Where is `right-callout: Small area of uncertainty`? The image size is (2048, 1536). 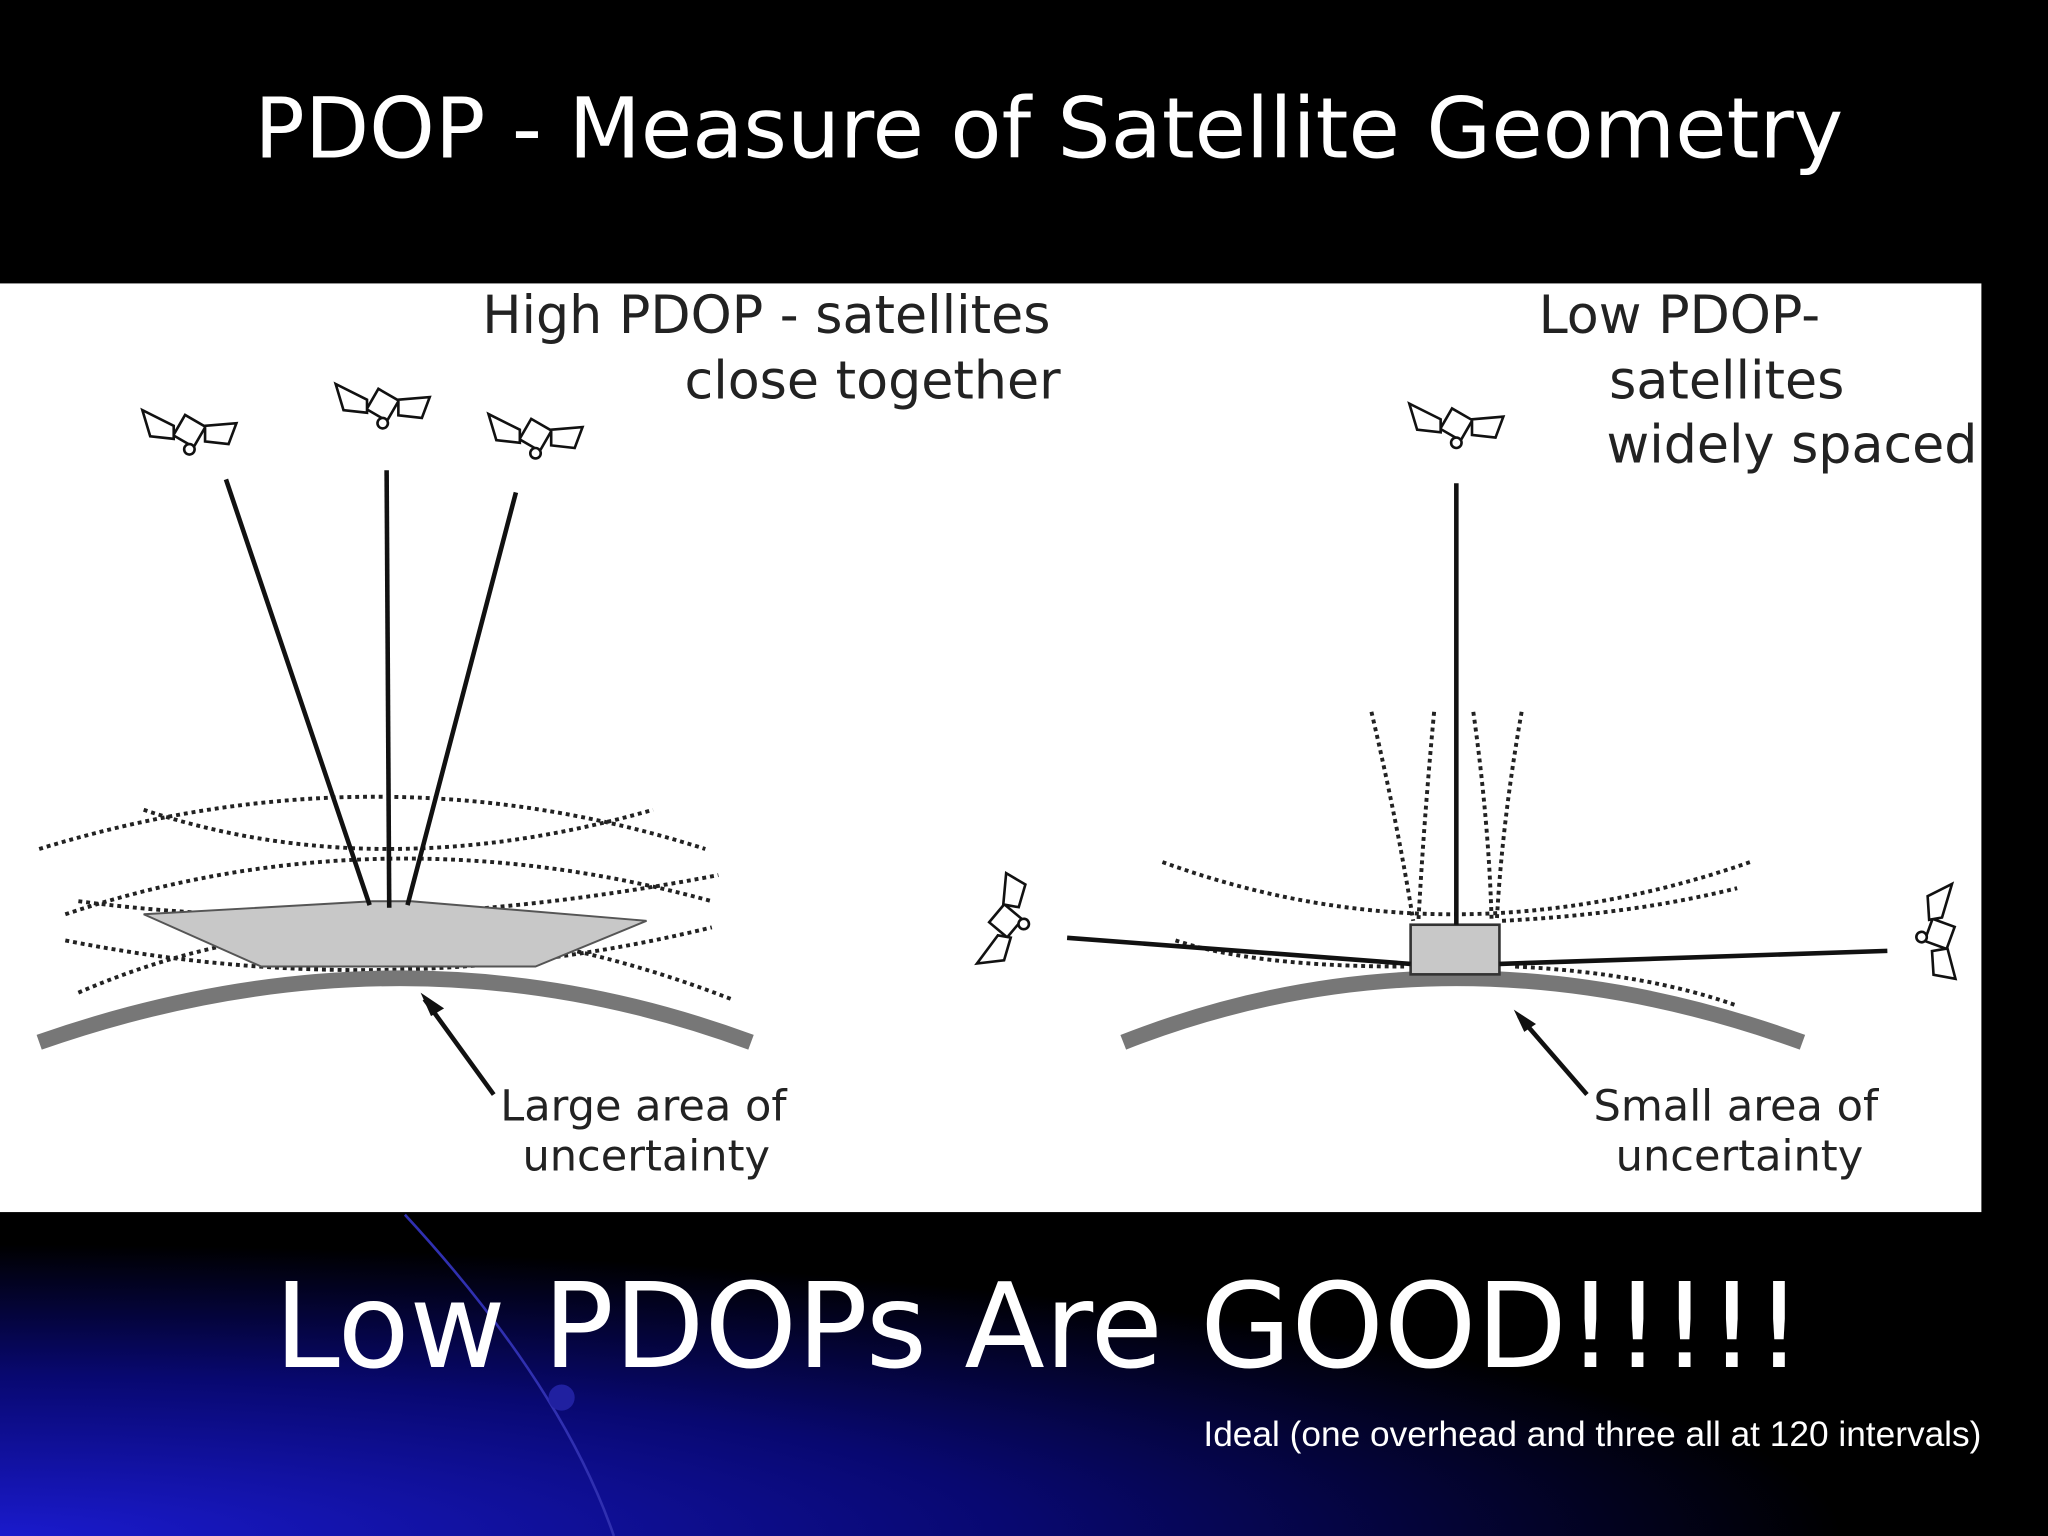 right-callout: Small area of uncertainty is located at coordinates (1742, 1132).